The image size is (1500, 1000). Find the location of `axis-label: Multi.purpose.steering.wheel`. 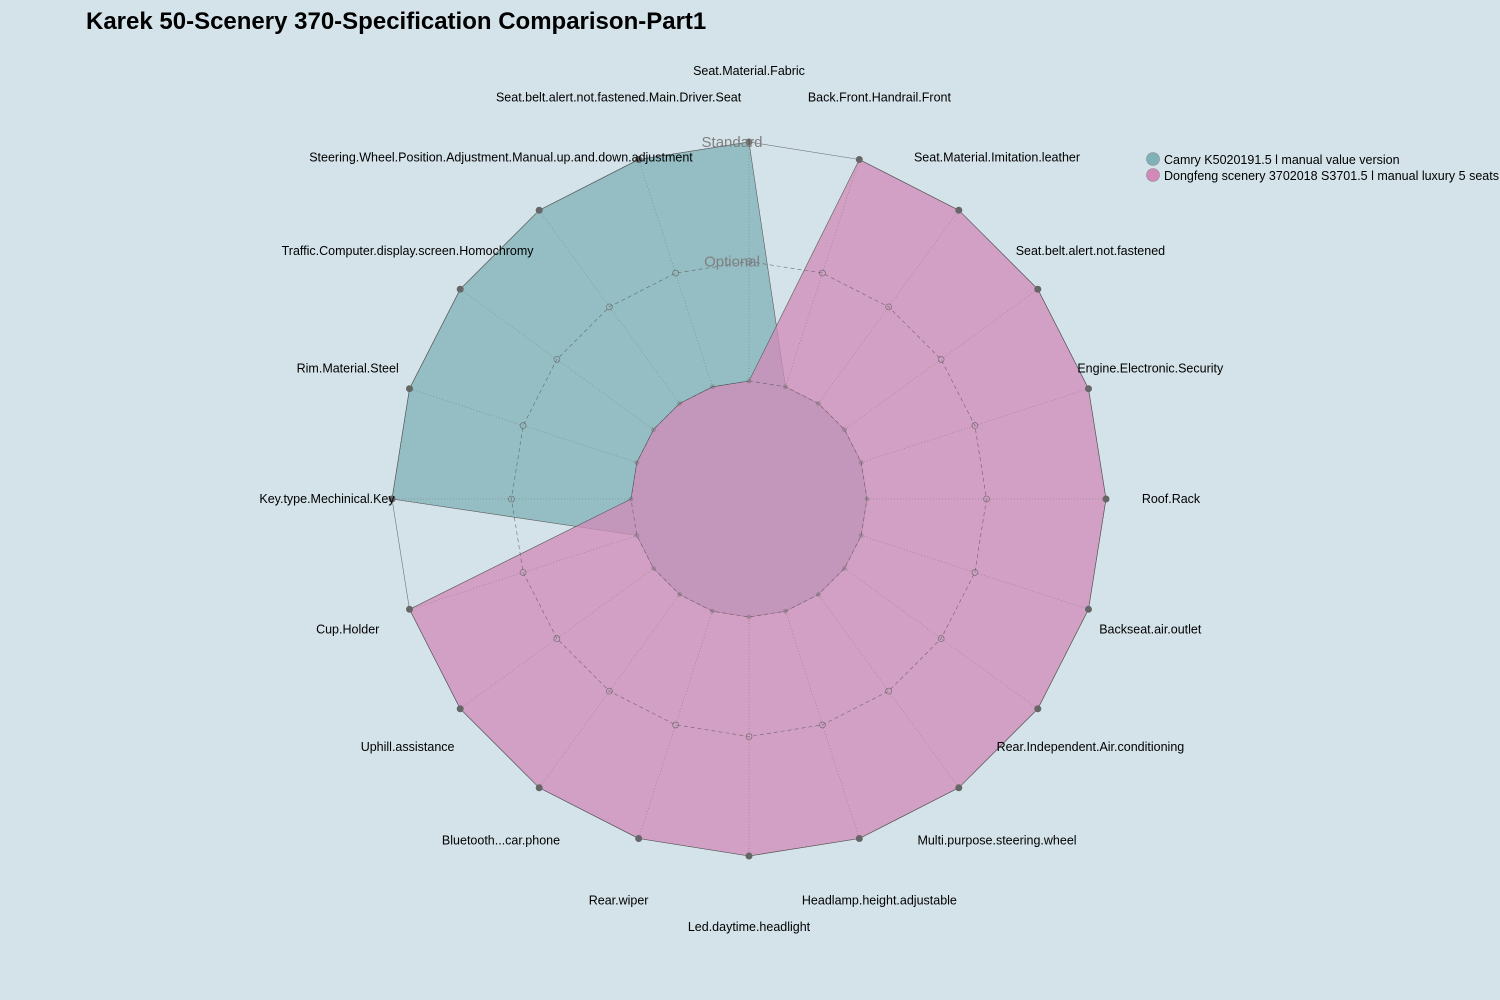

axis-label: Multi.purpose.steering.wheel is located at coordinates (996, 840).